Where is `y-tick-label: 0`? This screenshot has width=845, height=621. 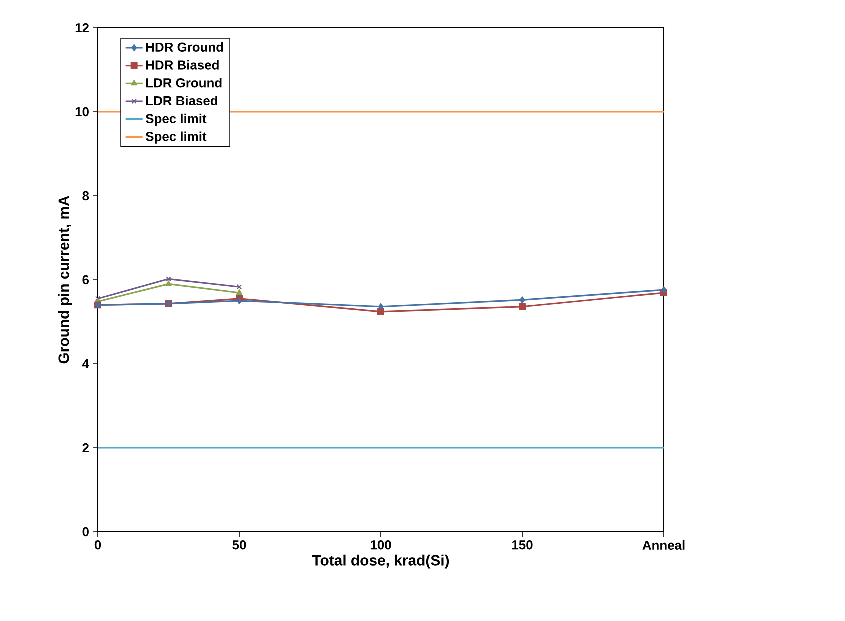
y-tick-label: 0 is located at coordinates (85, 532).